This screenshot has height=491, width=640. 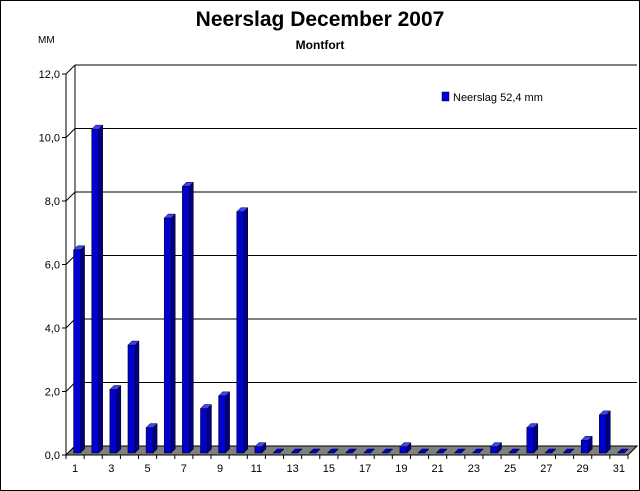 I want to click on x-tick-label: 29, so click(x=583, y=469).